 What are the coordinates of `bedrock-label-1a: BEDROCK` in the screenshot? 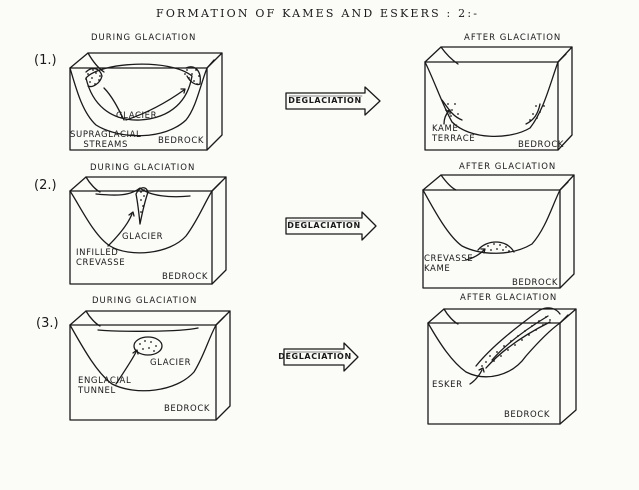 It's located at (181, 141).